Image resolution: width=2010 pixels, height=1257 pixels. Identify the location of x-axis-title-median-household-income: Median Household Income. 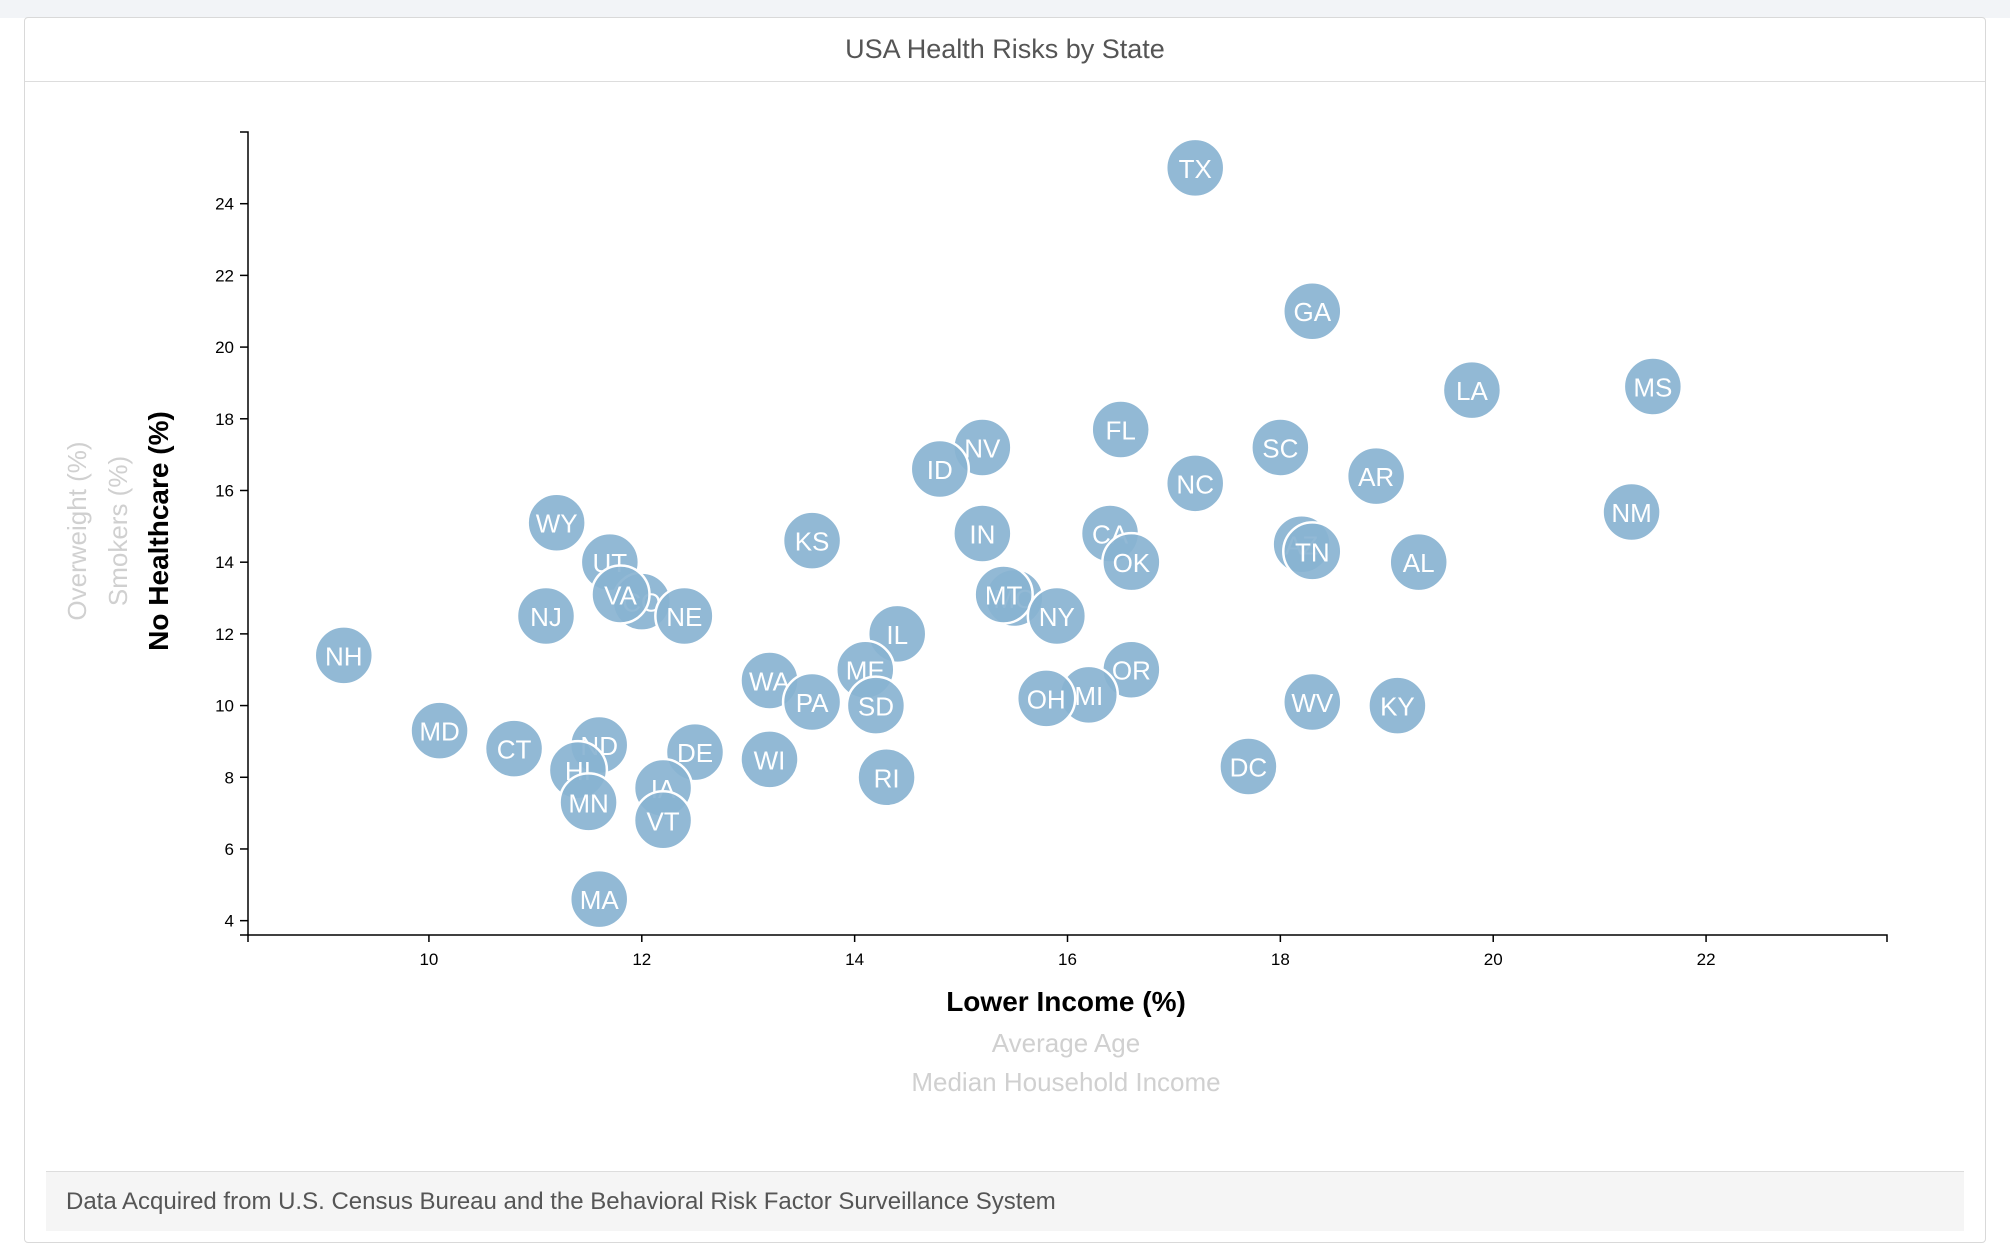
(1065, 1082).